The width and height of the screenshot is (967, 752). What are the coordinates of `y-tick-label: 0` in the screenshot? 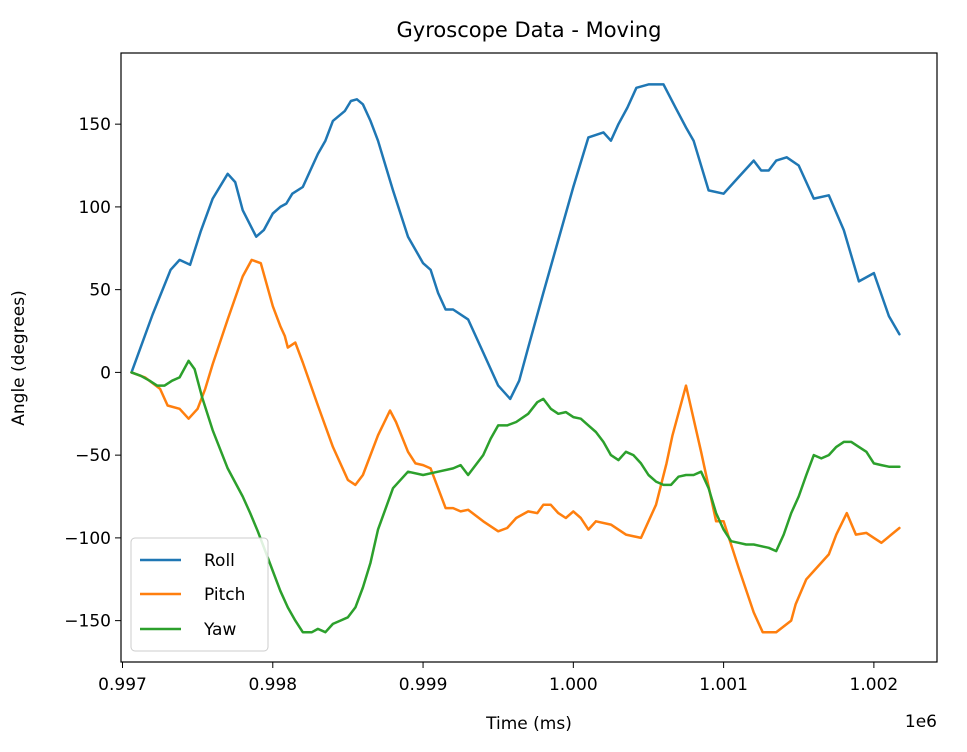 It's located at (105, 373).